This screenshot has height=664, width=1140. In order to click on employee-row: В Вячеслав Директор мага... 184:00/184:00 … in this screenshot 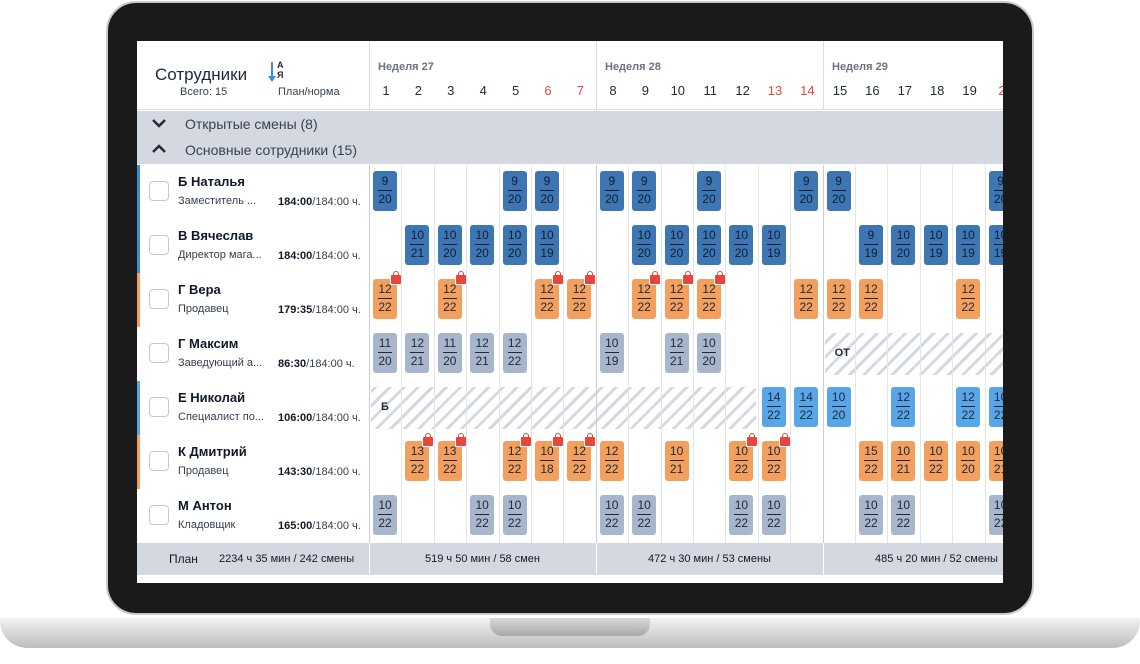, I will do `click(253, 246)`.